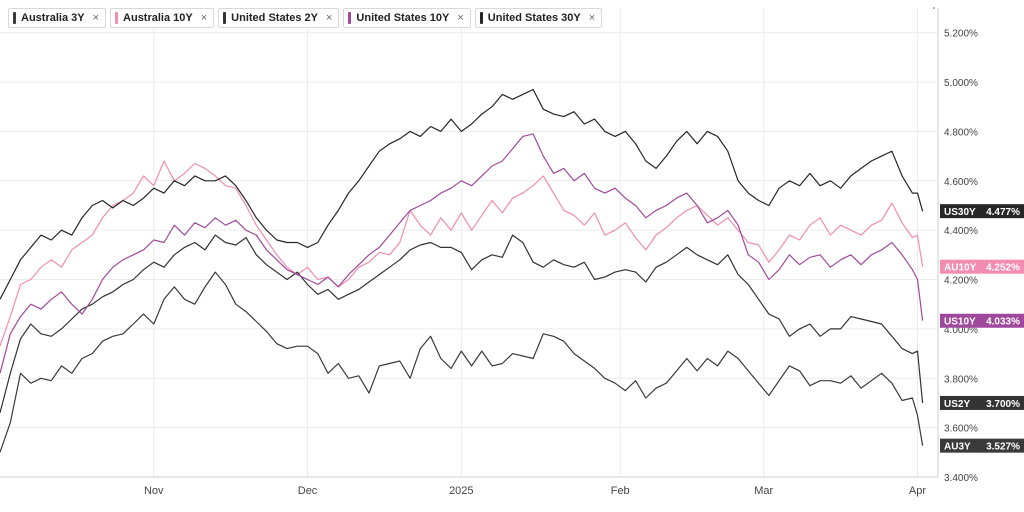 Image resolution: width=1024 pixels, height=512 pixels. I want to click on end-badge-value: 4.252%, so click(1003, 268).